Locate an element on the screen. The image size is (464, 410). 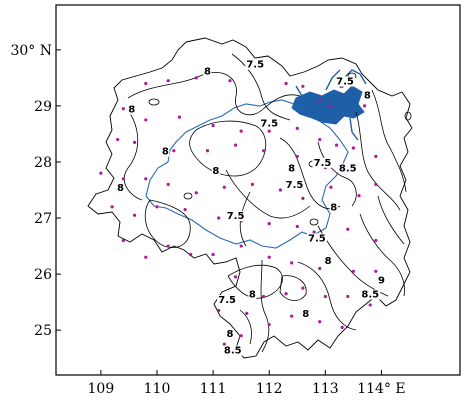
lake is located at coordinates (328, 105).